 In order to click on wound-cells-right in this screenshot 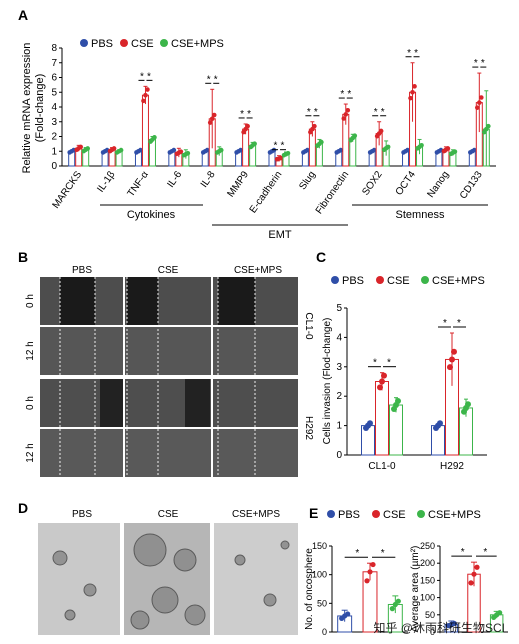, I will do `click(276, 301)`.